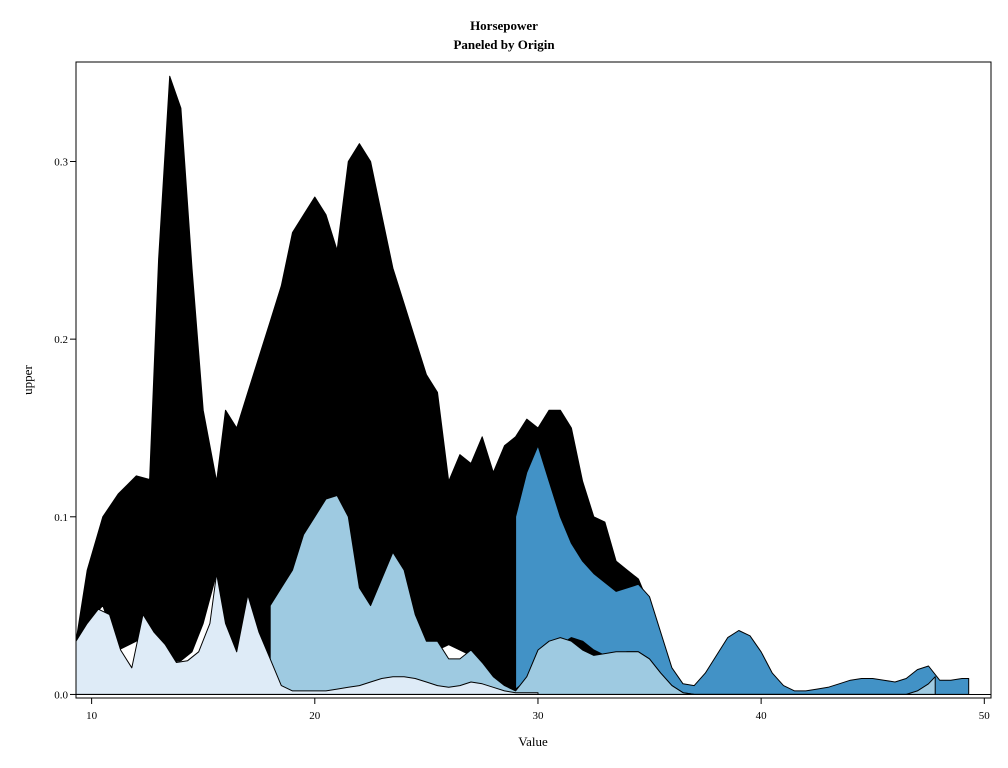 The width and height of the screenshot is (1008, 768). What do you see at coordinates (92, 716) in the screenshot?
I see `x-tick-label: 10` at bounding box center [92, 716].